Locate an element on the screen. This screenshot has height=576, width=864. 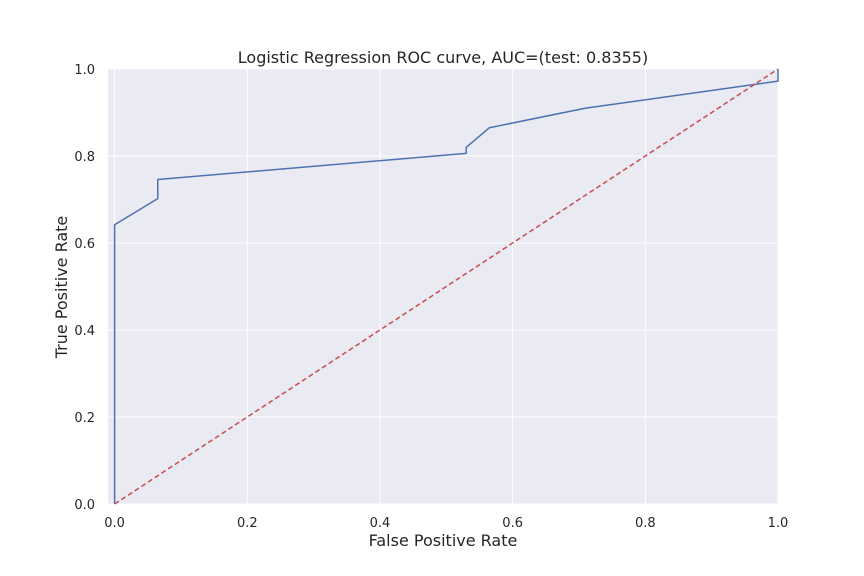
x-tick-label: 0.8 is located at coordinates (645, 523).